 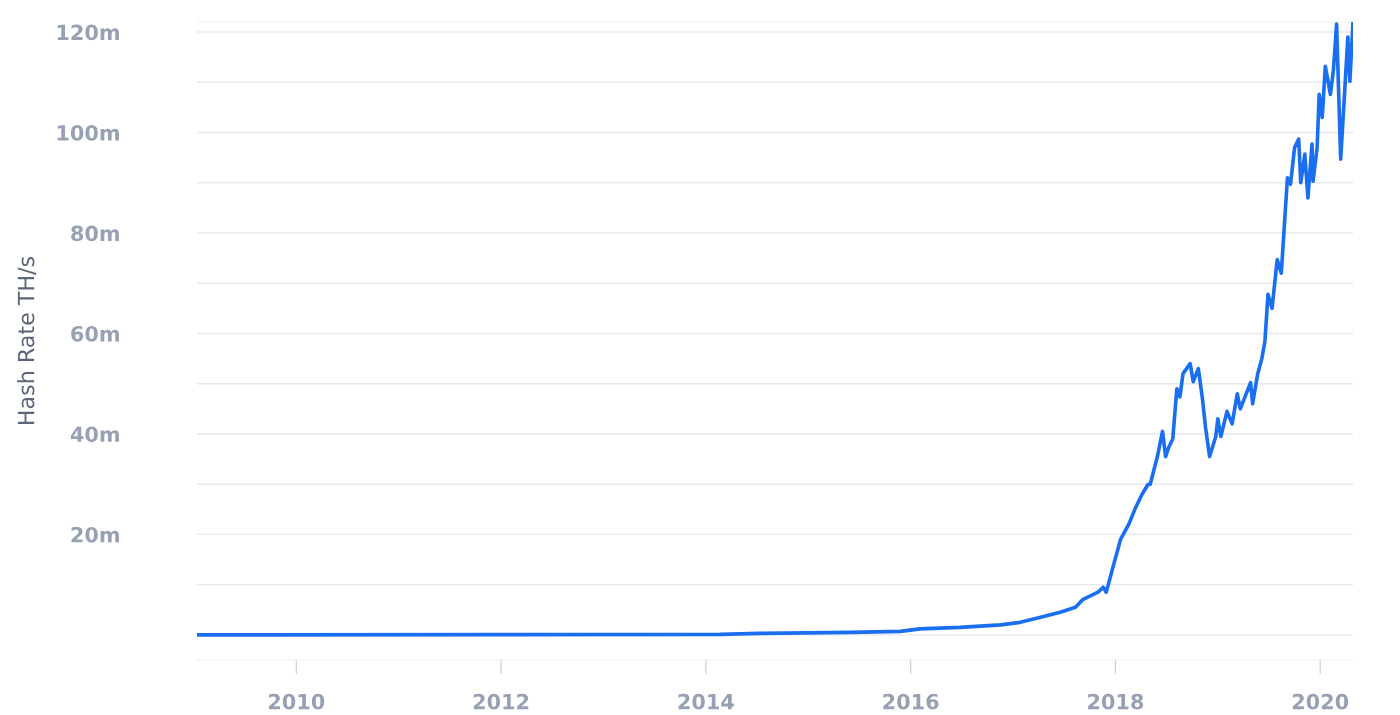 I want to click on y-tick-label: 120m, so click(x=88, y=32).